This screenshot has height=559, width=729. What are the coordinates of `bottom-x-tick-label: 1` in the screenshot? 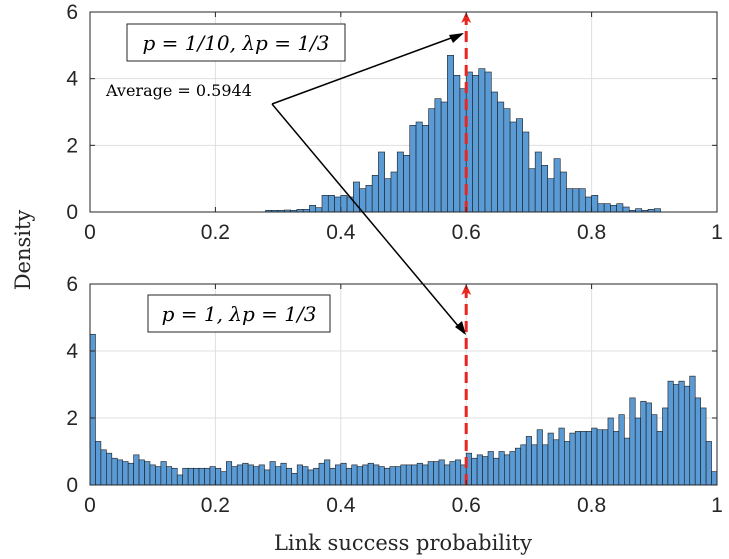 It's located at (717, 505).